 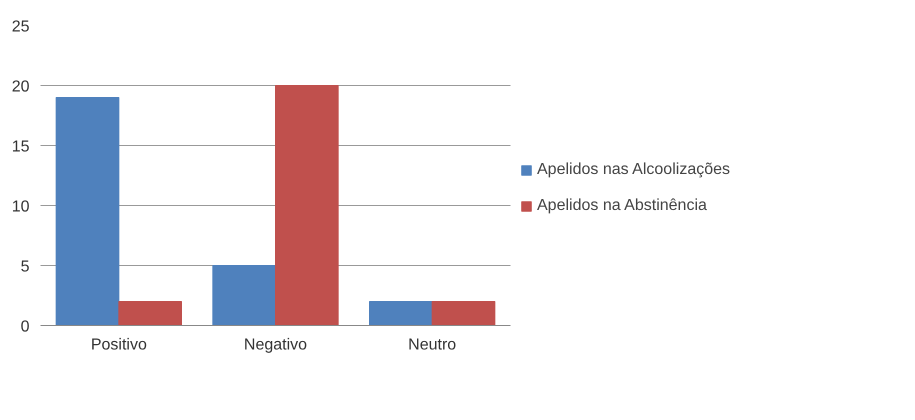 I want to click on y-tick-label: 10, so click(x=21, y=207).